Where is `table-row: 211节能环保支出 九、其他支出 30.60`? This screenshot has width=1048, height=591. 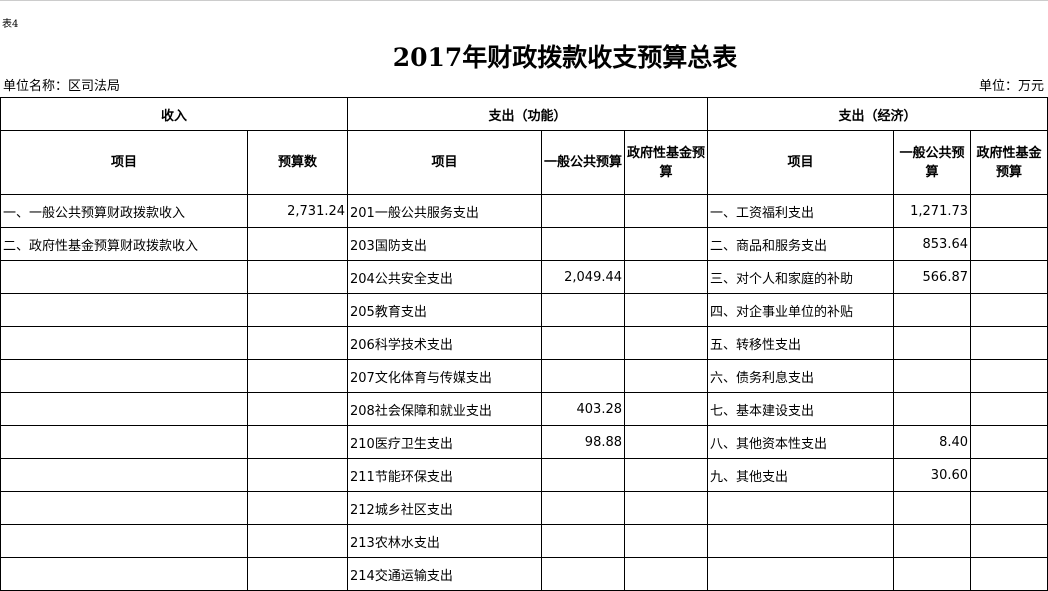
table-row: 211节能环保支出 九、其他支出 30.60 is located at coordinates (524, 475).